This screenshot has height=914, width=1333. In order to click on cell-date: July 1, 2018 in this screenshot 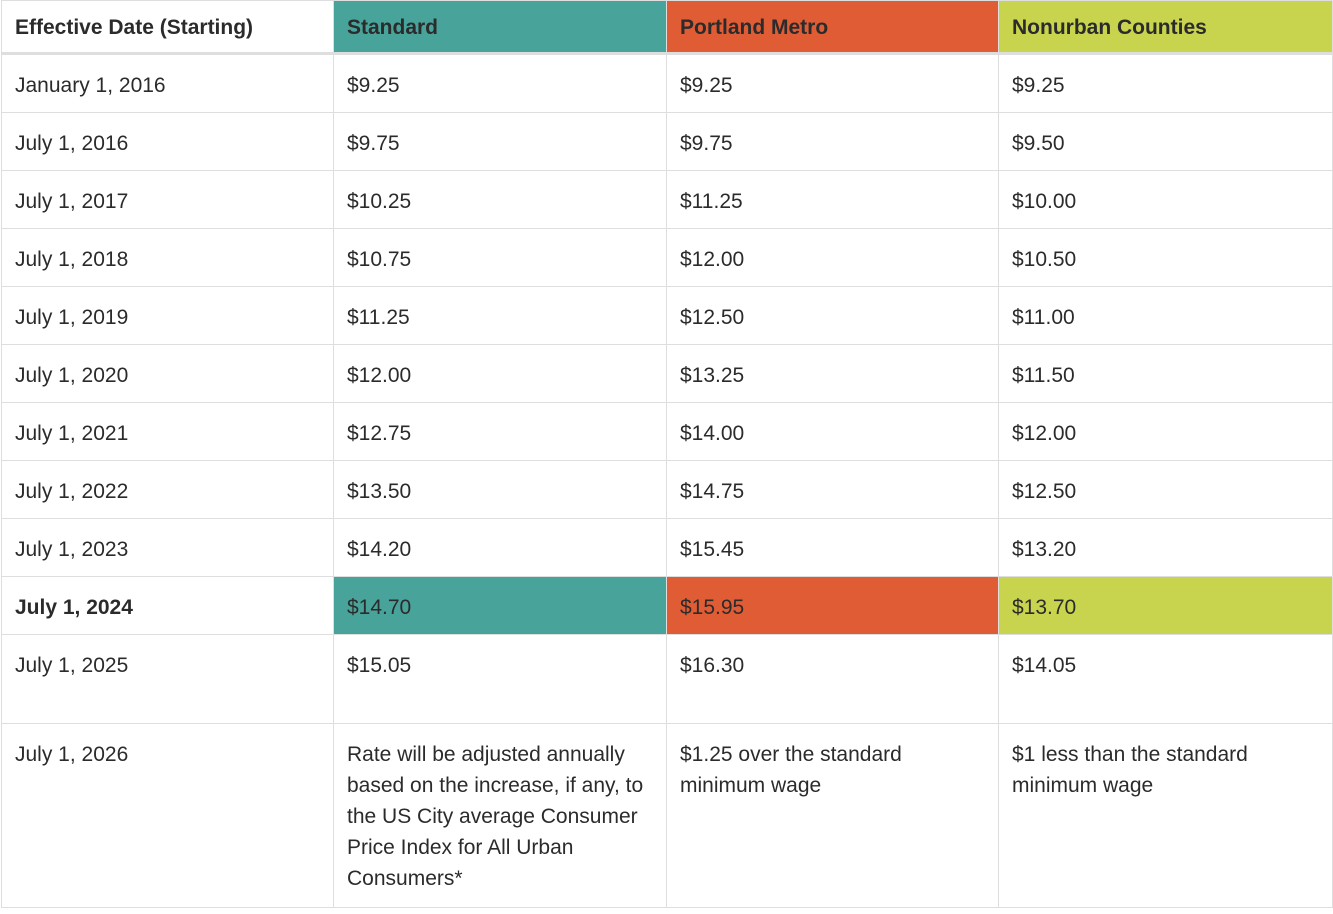, I will do `click(167, 257)`.